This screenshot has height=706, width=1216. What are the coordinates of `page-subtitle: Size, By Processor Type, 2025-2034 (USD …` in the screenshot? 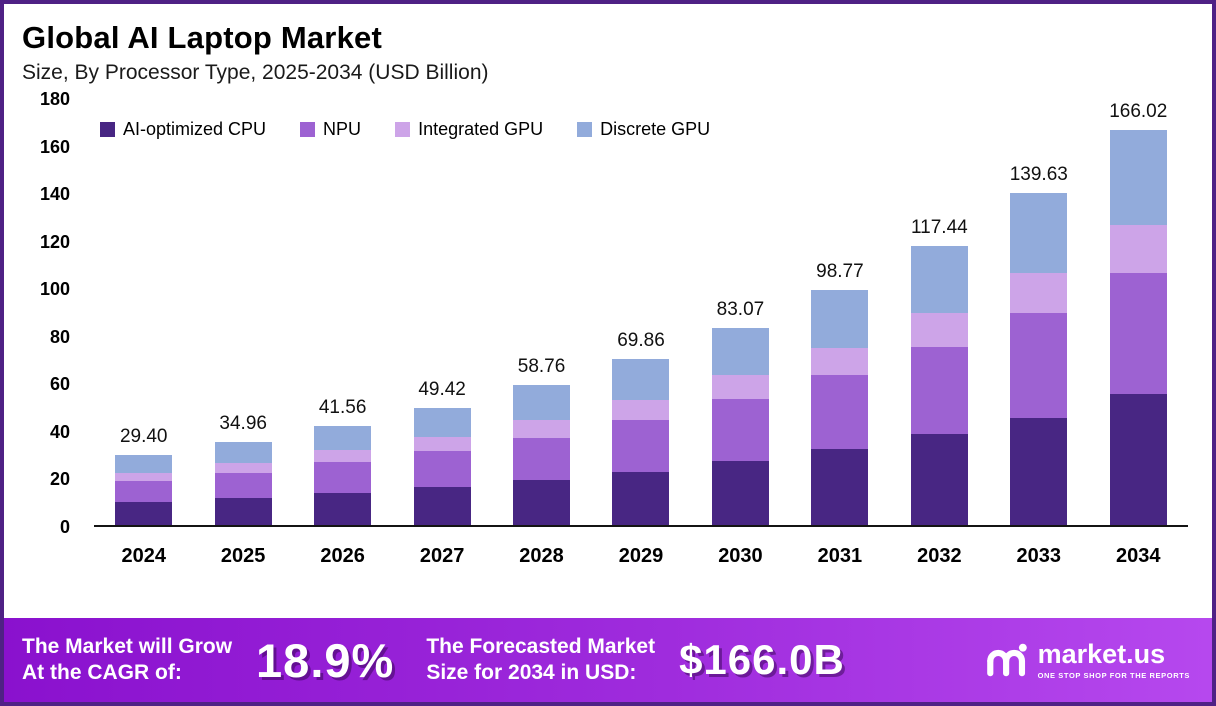 It's located at (255, 72).